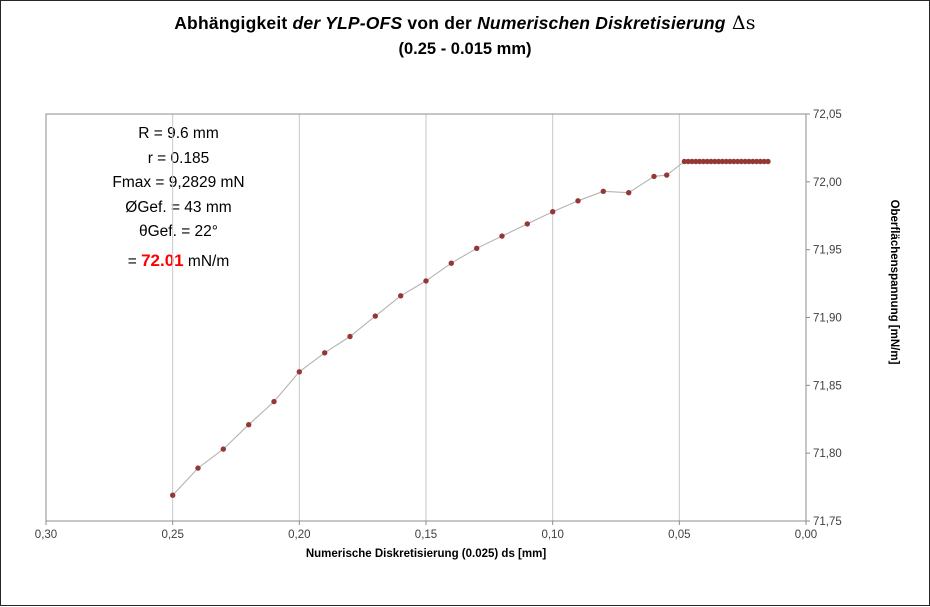  What do you see at coordinates (134, 261) in the screenshot?
I see `result-prefix: =` at bounding box center [134, 261].